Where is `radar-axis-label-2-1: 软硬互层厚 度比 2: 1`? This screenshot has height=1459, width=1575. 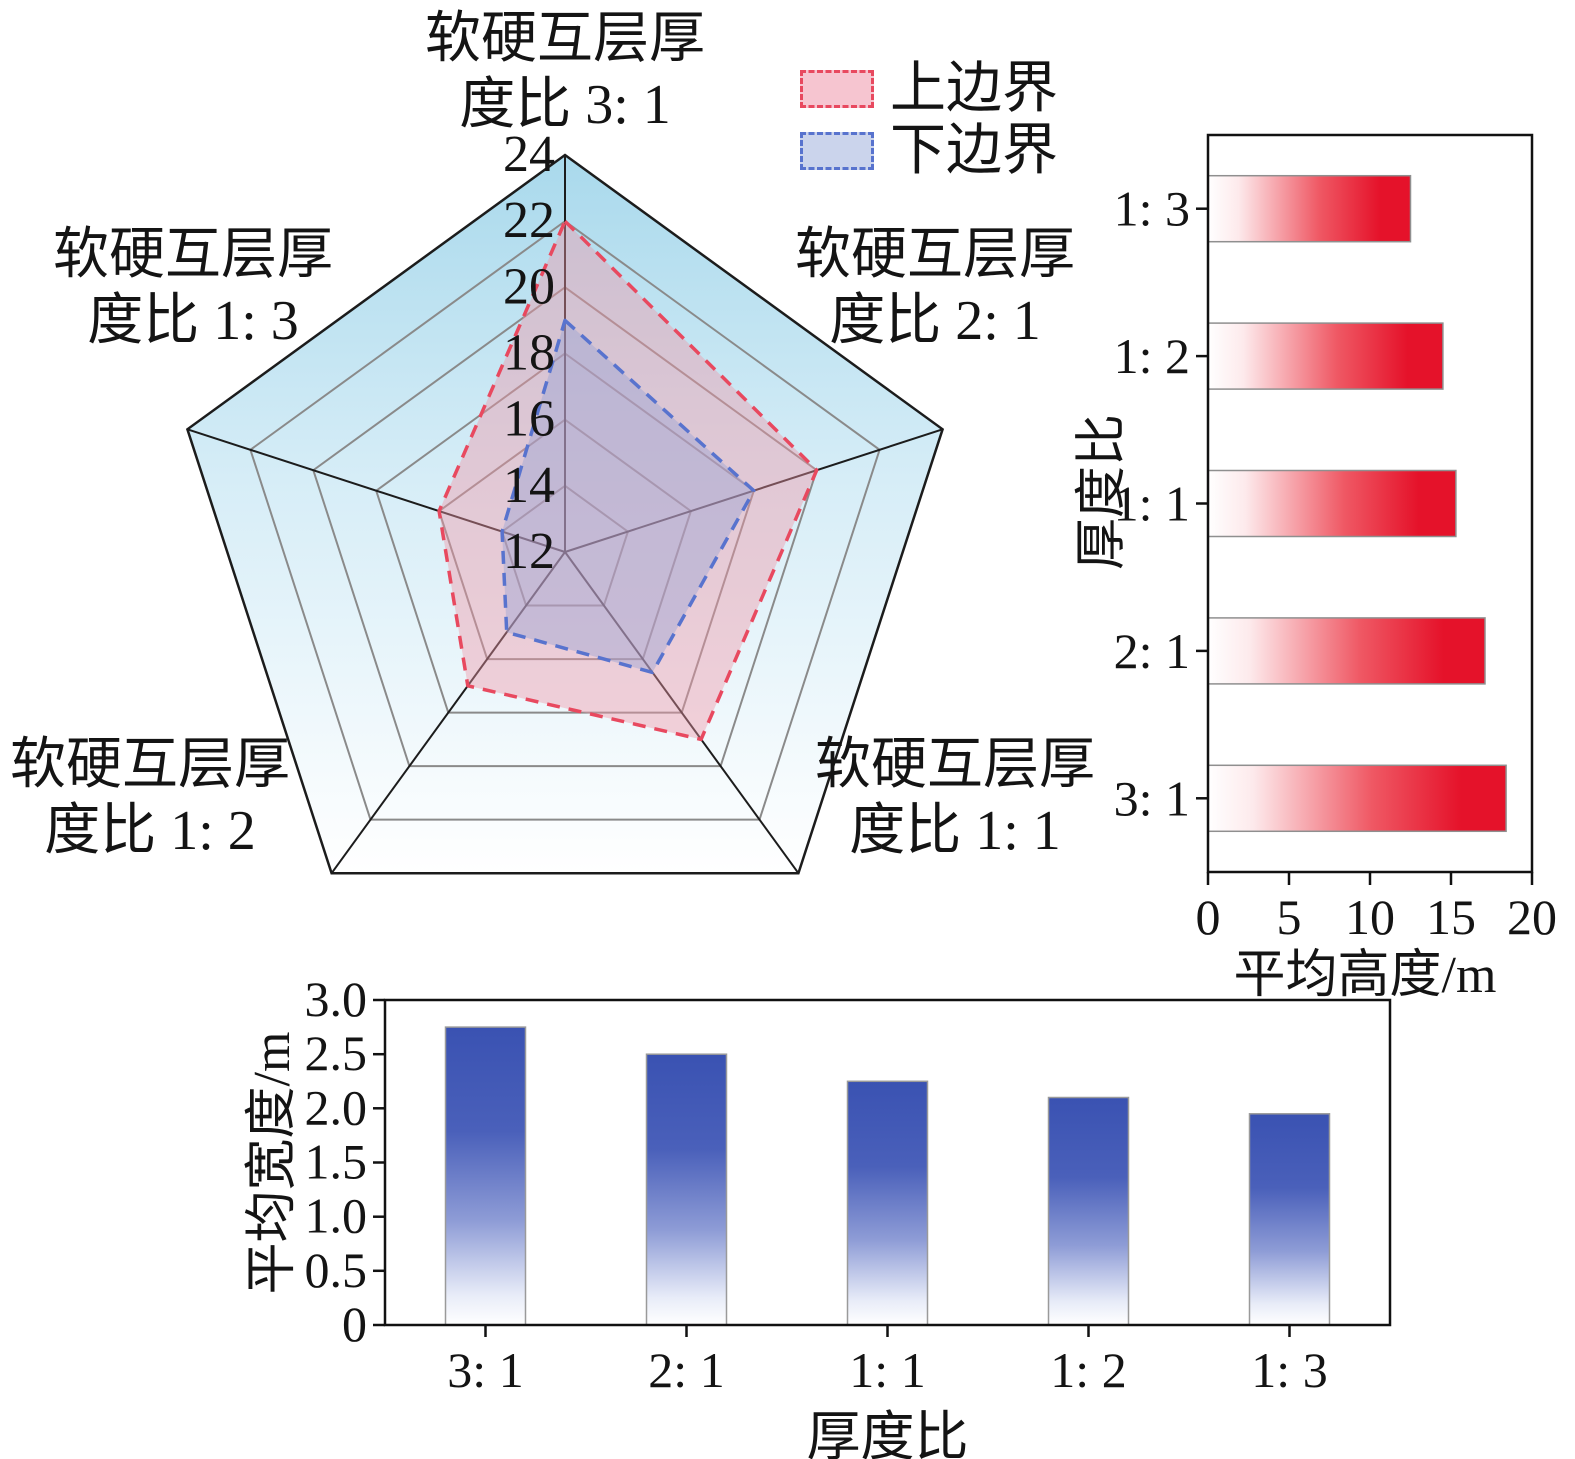 radar-axis-label-2-1: 软硬互层厚 度比 2: 1 is located at coordinates (935, 288).